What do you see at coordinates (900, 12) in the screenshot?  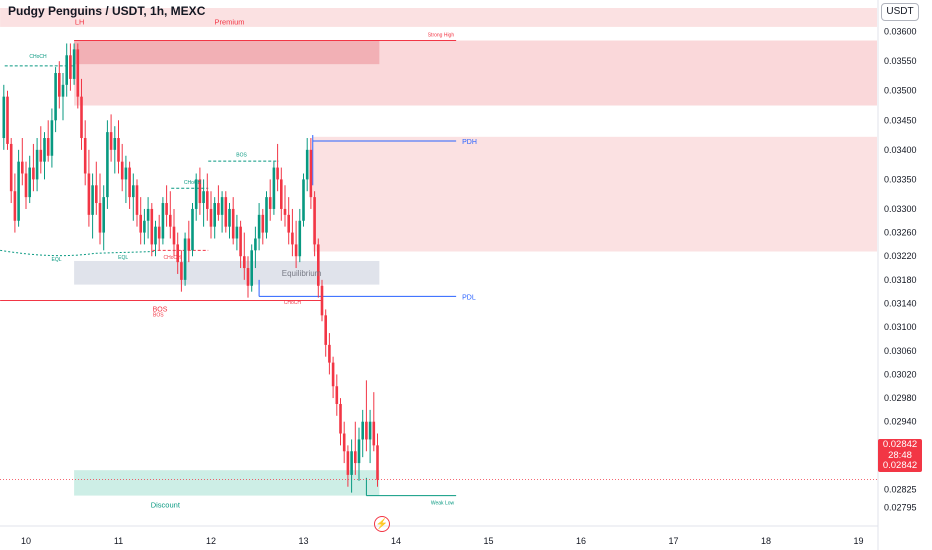 I see `currency-button: USDT` at bounding box center [900, 12].